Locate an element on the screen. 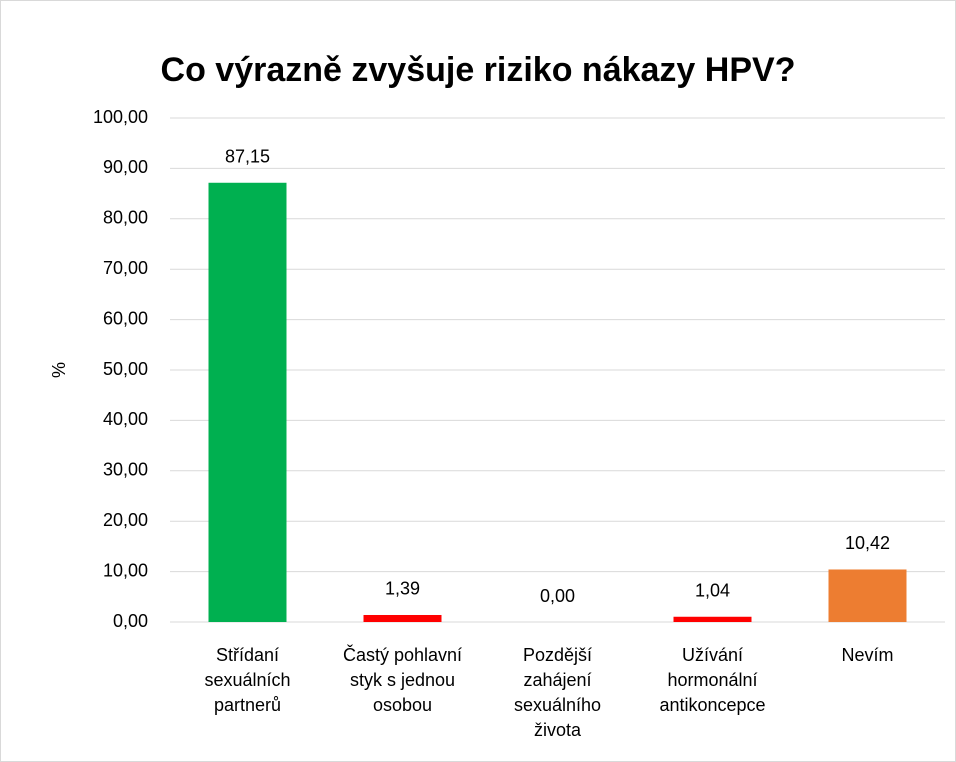 The height and width of the screenshot is (762, 956). data-label: 1,04 is located at coordinates (712, 591).